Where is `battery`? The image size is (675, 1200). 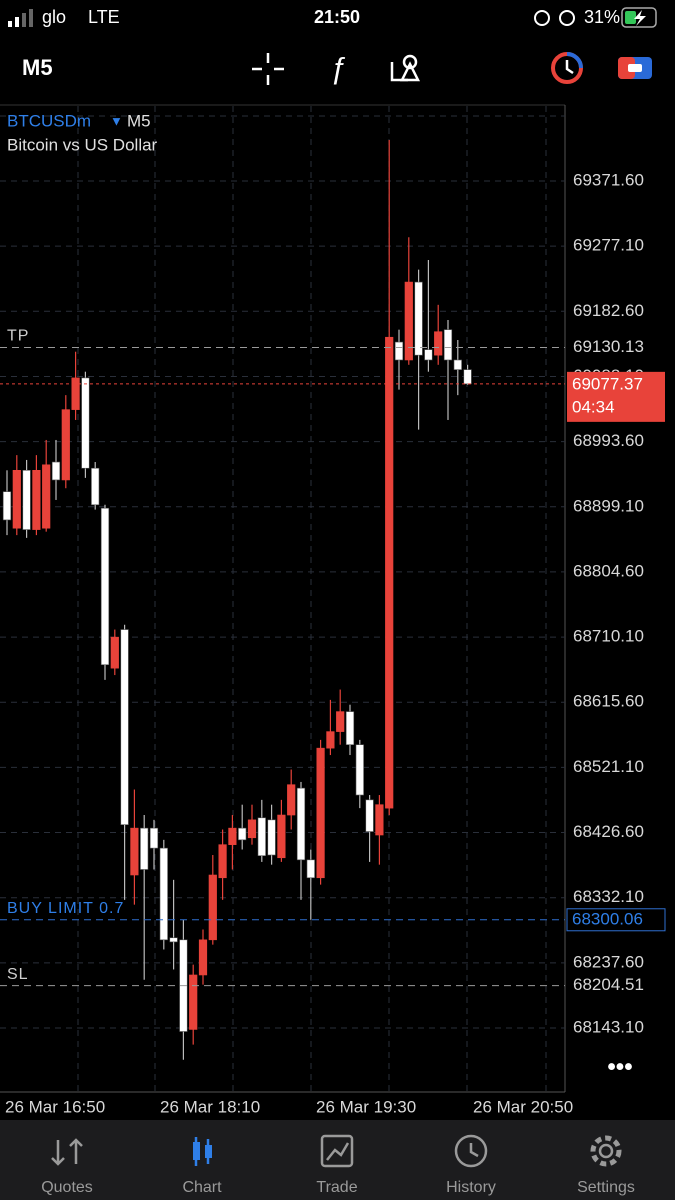 battery is located at coordinates (639, 17).